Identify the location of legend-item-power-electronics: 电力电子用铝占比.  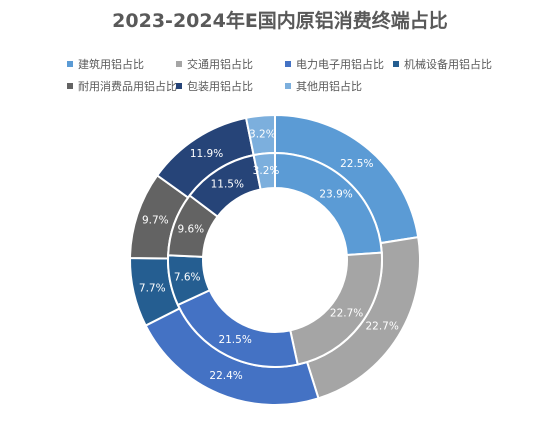
(334, 64).